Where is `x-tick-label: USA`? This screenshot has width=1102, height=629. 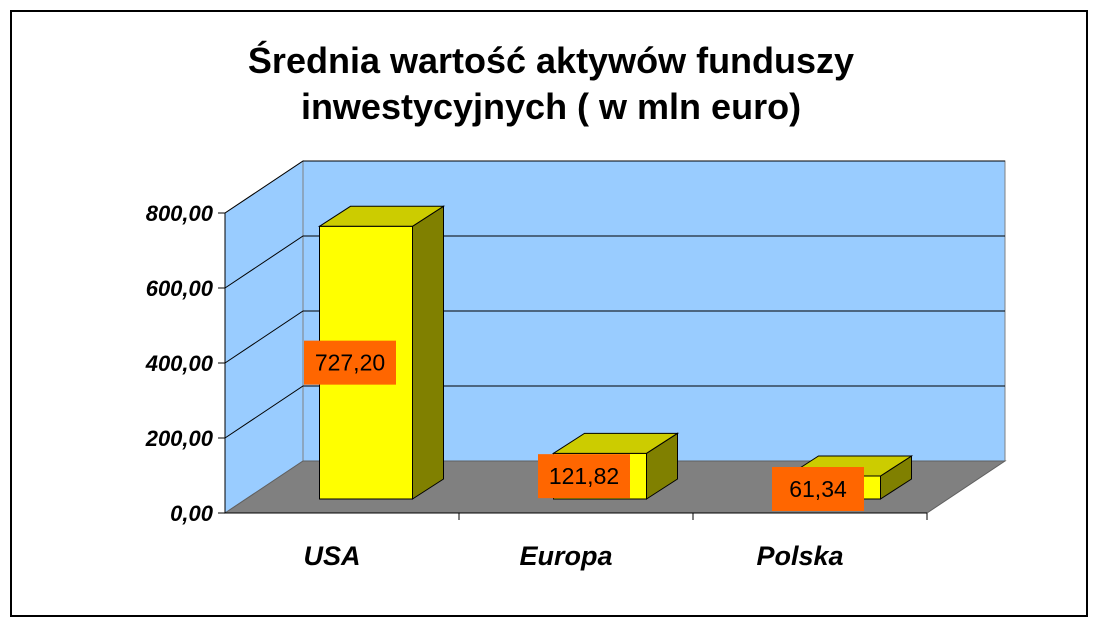 x-tick-label: USA is located at coordinates (331, 556).